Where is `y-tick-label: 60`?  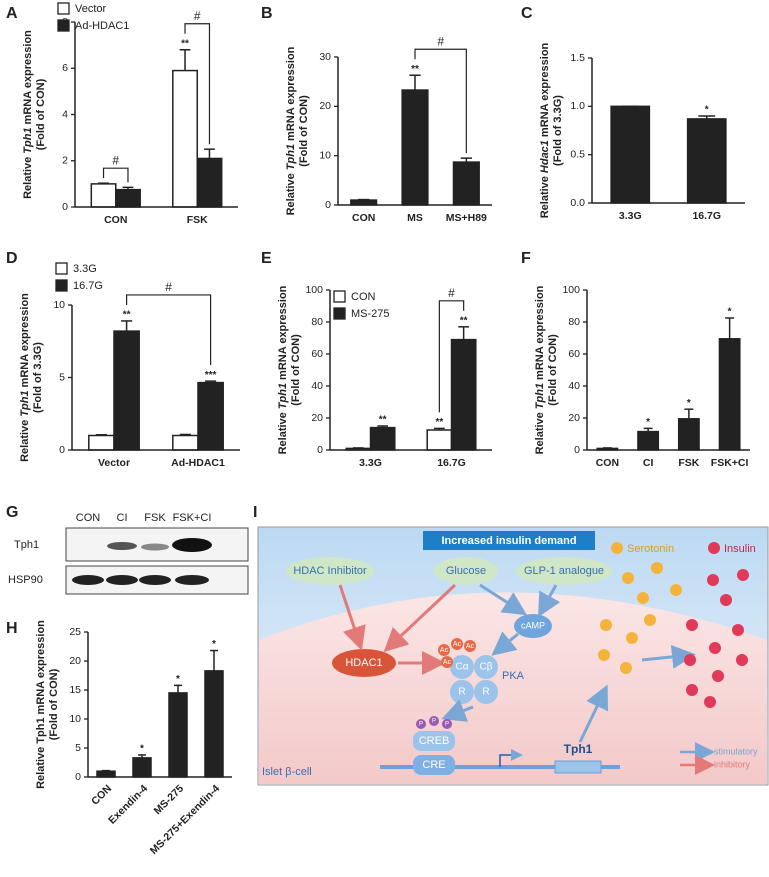
y-tick-label: 60 is located at coordinates (317, 354).